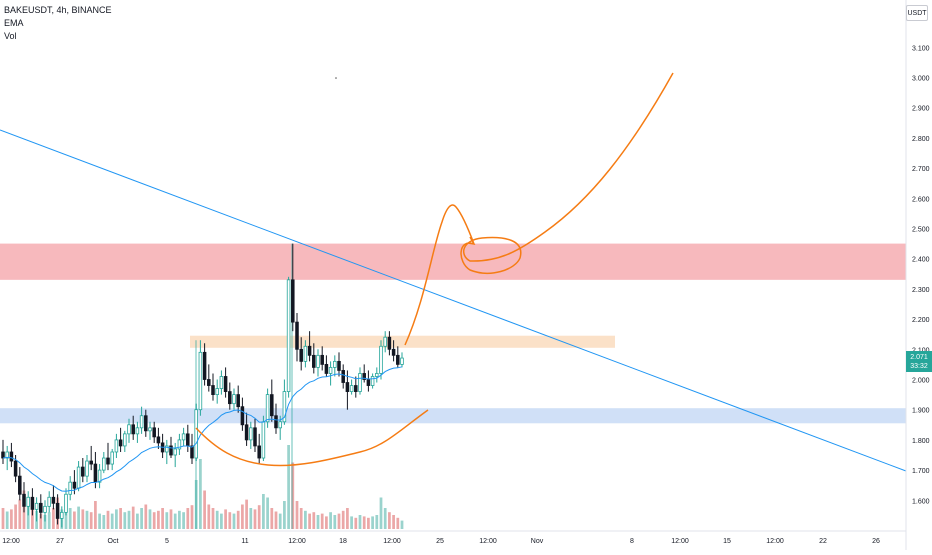  I want to click on price-tick-label: 2.000, so click(921, 381).